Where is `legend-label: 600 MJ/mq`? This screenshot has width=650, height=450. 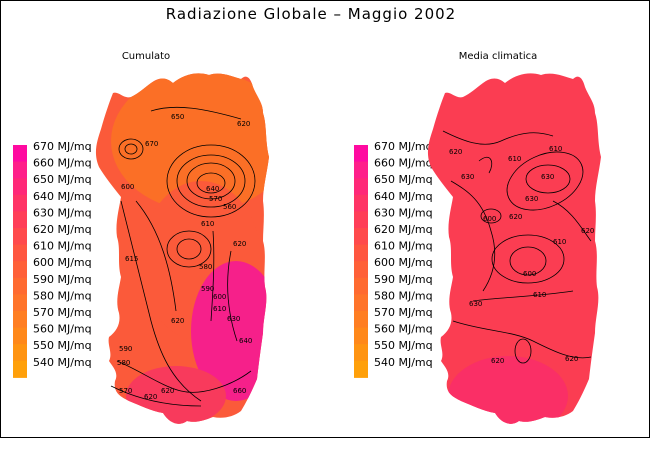 legend-label: 600 MJ/mq is located at coordinates (403, 262).